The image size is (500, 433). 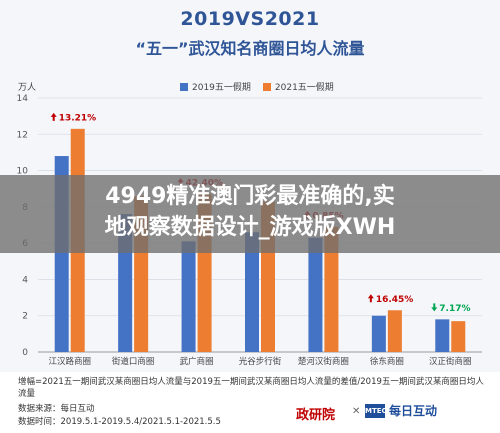 What do you see at coordinates (250, 19) in the screenshot?
I see `chart-title: 2019VS2021` at bounding box center [250, 19].